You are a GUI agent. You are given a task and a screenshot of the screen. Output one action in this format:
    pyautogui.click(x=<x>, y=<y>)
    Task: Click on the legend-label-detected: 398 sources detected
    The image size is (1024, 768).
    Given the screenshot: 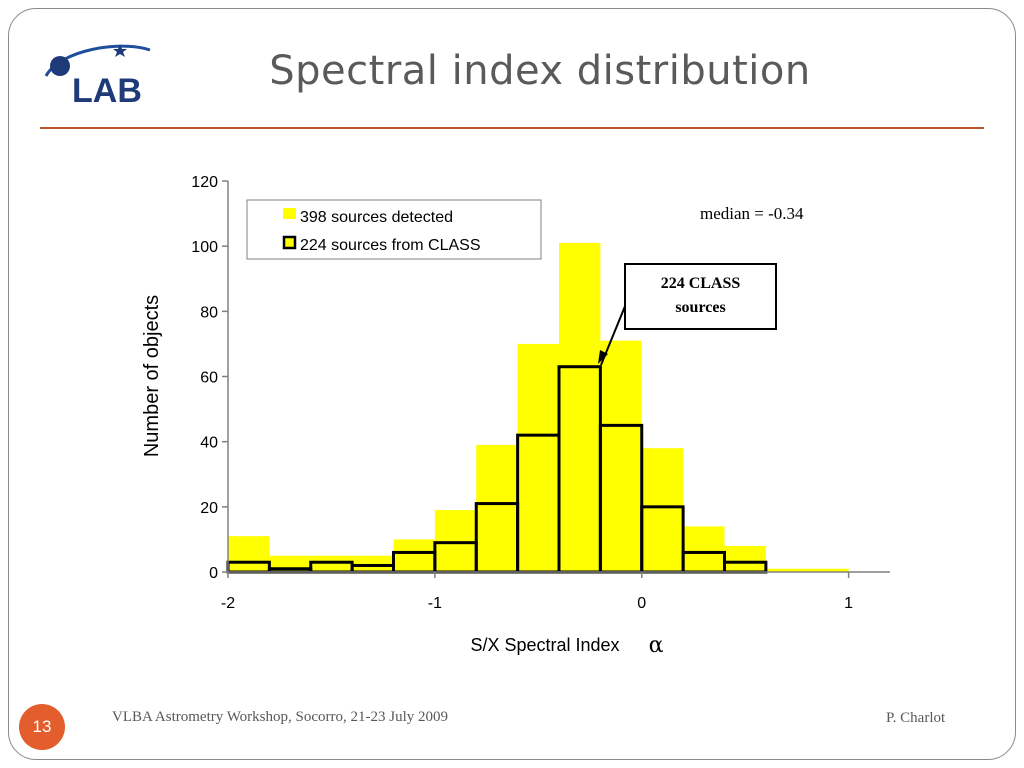 What is the action you would take?
    pyautogui.click(x=376, y=217)
    